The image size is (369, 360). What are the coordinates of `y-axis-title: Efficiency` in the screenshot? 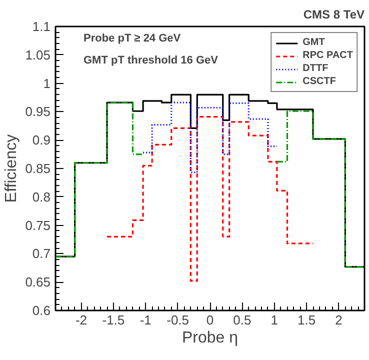 It's located at (11, 168).